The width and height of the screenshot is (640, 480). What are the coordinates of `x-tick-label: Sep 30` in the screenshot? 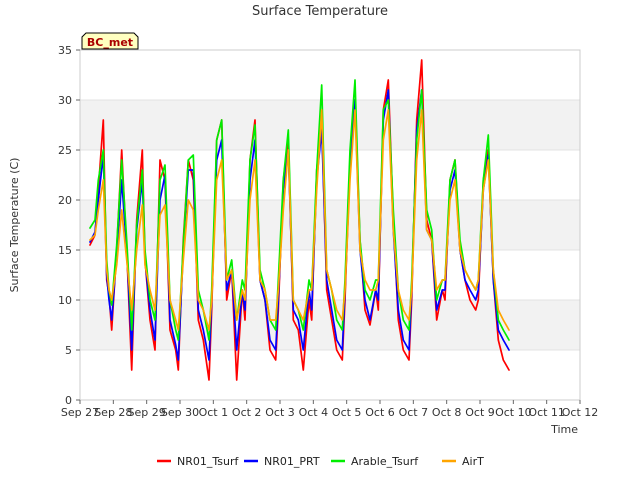 It's located at (180, 412).